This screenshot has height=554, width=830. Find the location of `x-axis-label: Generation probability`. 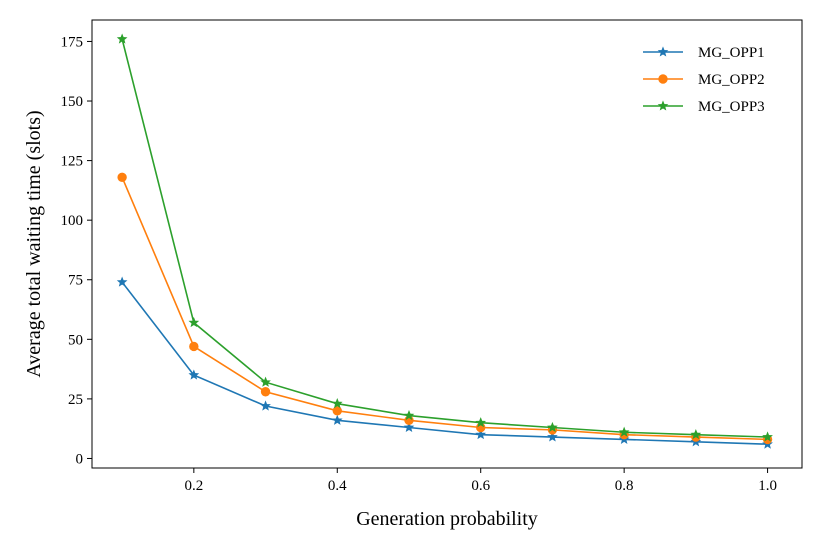

x-axis-label: Generation probability is located at coordinates (447, 519).